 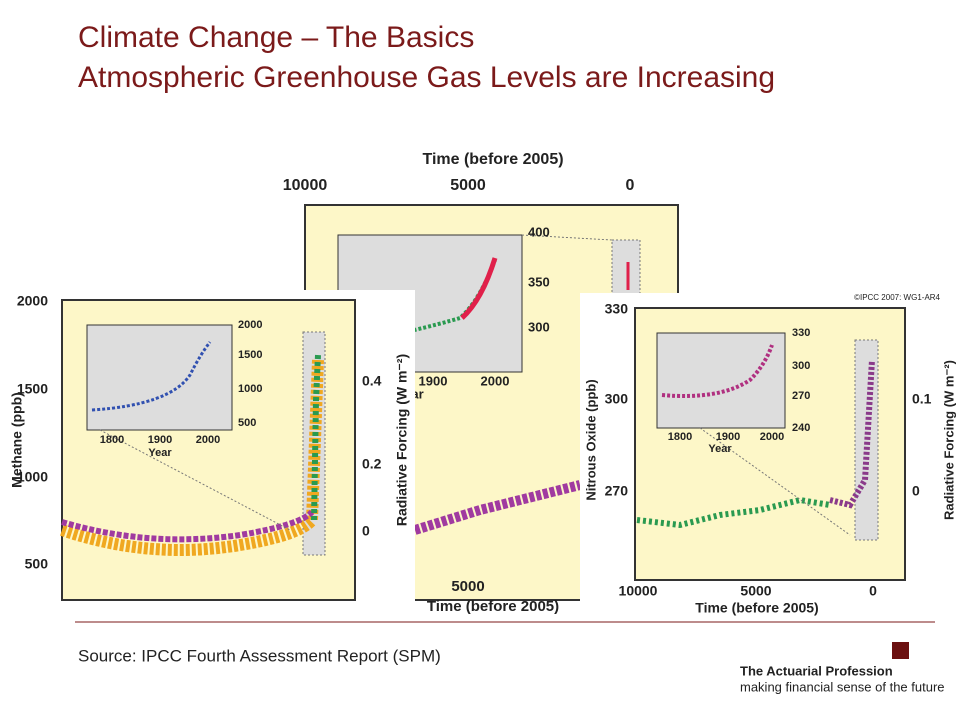 I want to click on tagline: making financial sense of the future, so click(x=842, y=686).